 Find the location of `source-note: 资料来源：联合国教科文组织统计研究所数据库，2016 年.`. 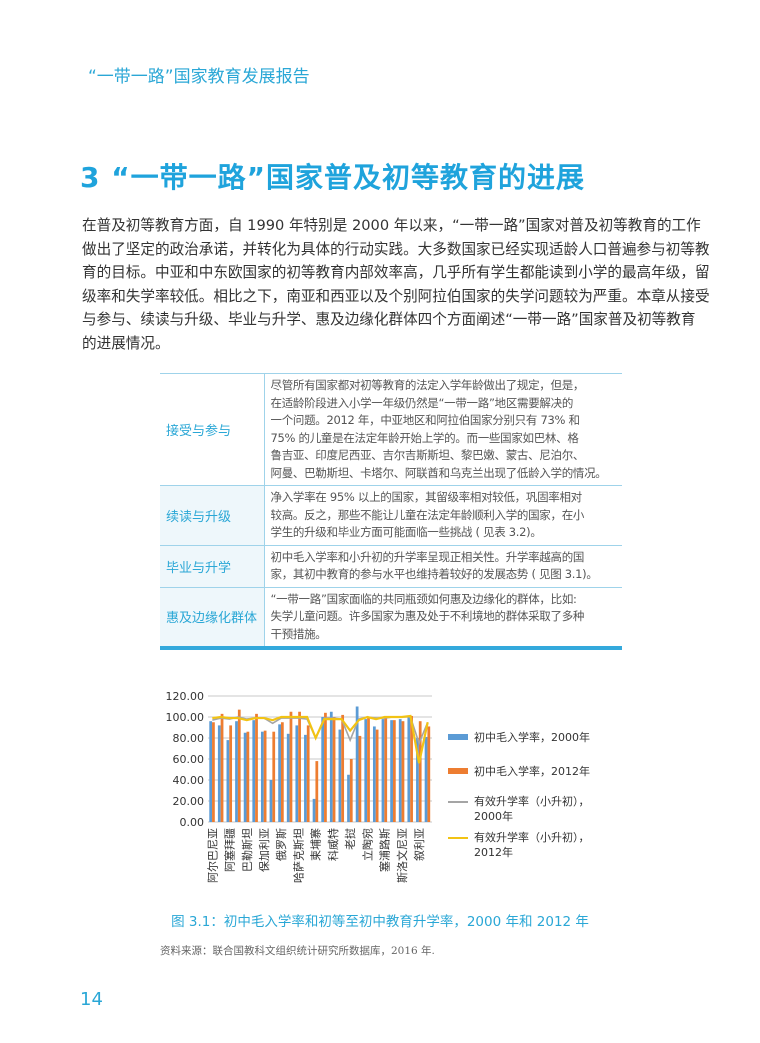

source-note: 资料来源：联合国教科文组织统计研究所数据库，2016 年. is located at coordinates (297, 951).